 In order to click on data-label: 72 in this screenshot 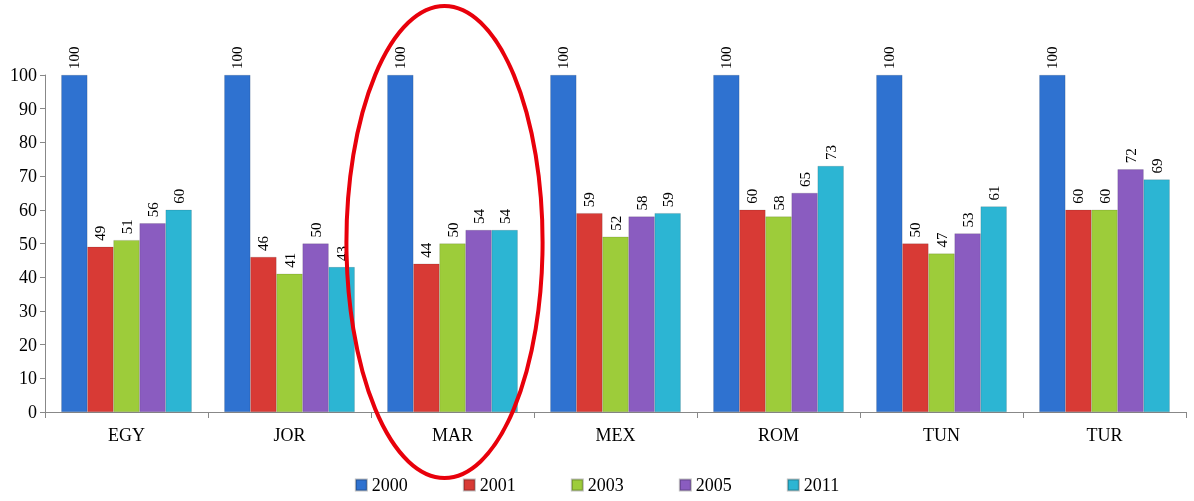, I will do `click(1130, 156)`.